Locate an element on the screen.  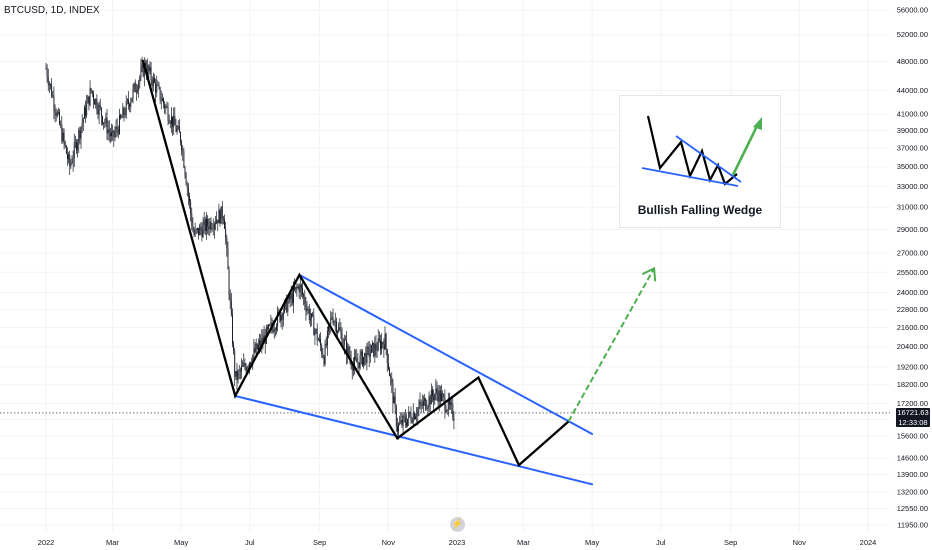
y-tick-label: 44000.00 is located at coordinates (912, 90).